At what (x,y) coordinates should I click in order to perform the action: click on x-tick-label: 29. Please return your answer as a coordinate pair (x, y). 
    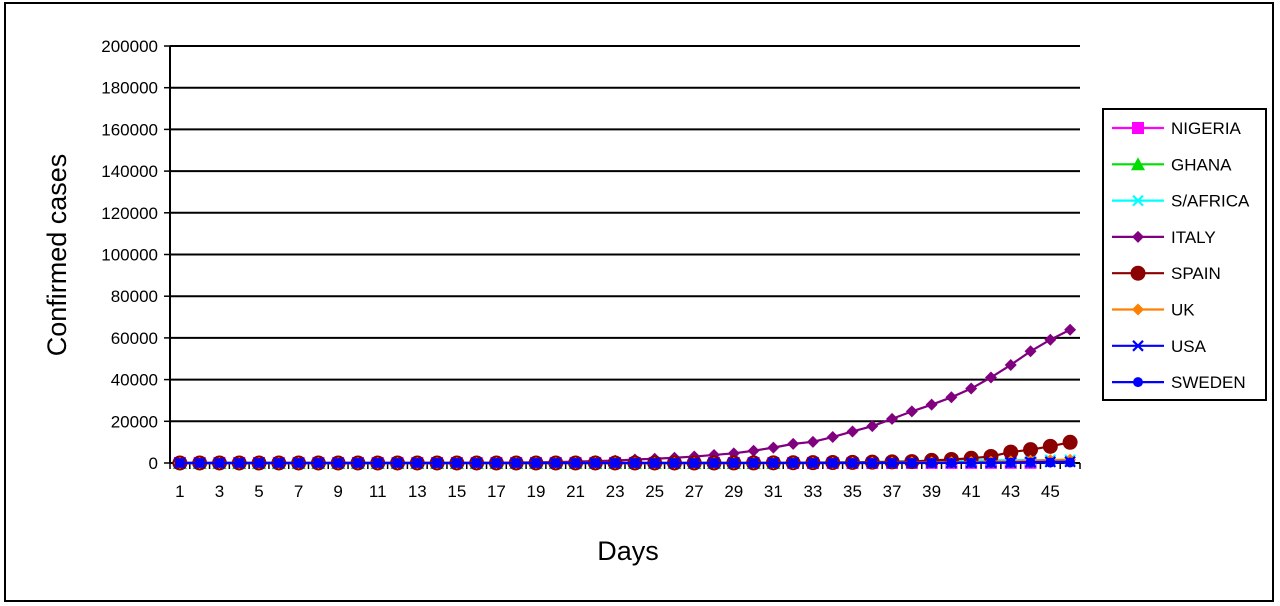
    Looking at the image, I should click on (733, 491).